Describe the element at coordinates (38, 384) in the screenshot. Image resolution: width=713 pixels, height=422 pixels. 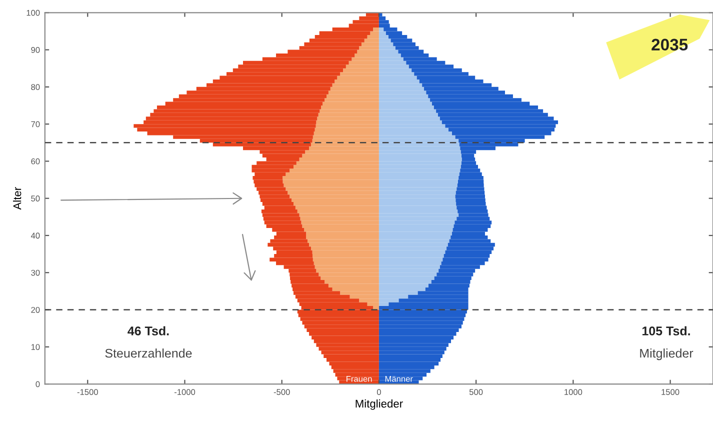
I see `y-tick-label: 0` at that location.